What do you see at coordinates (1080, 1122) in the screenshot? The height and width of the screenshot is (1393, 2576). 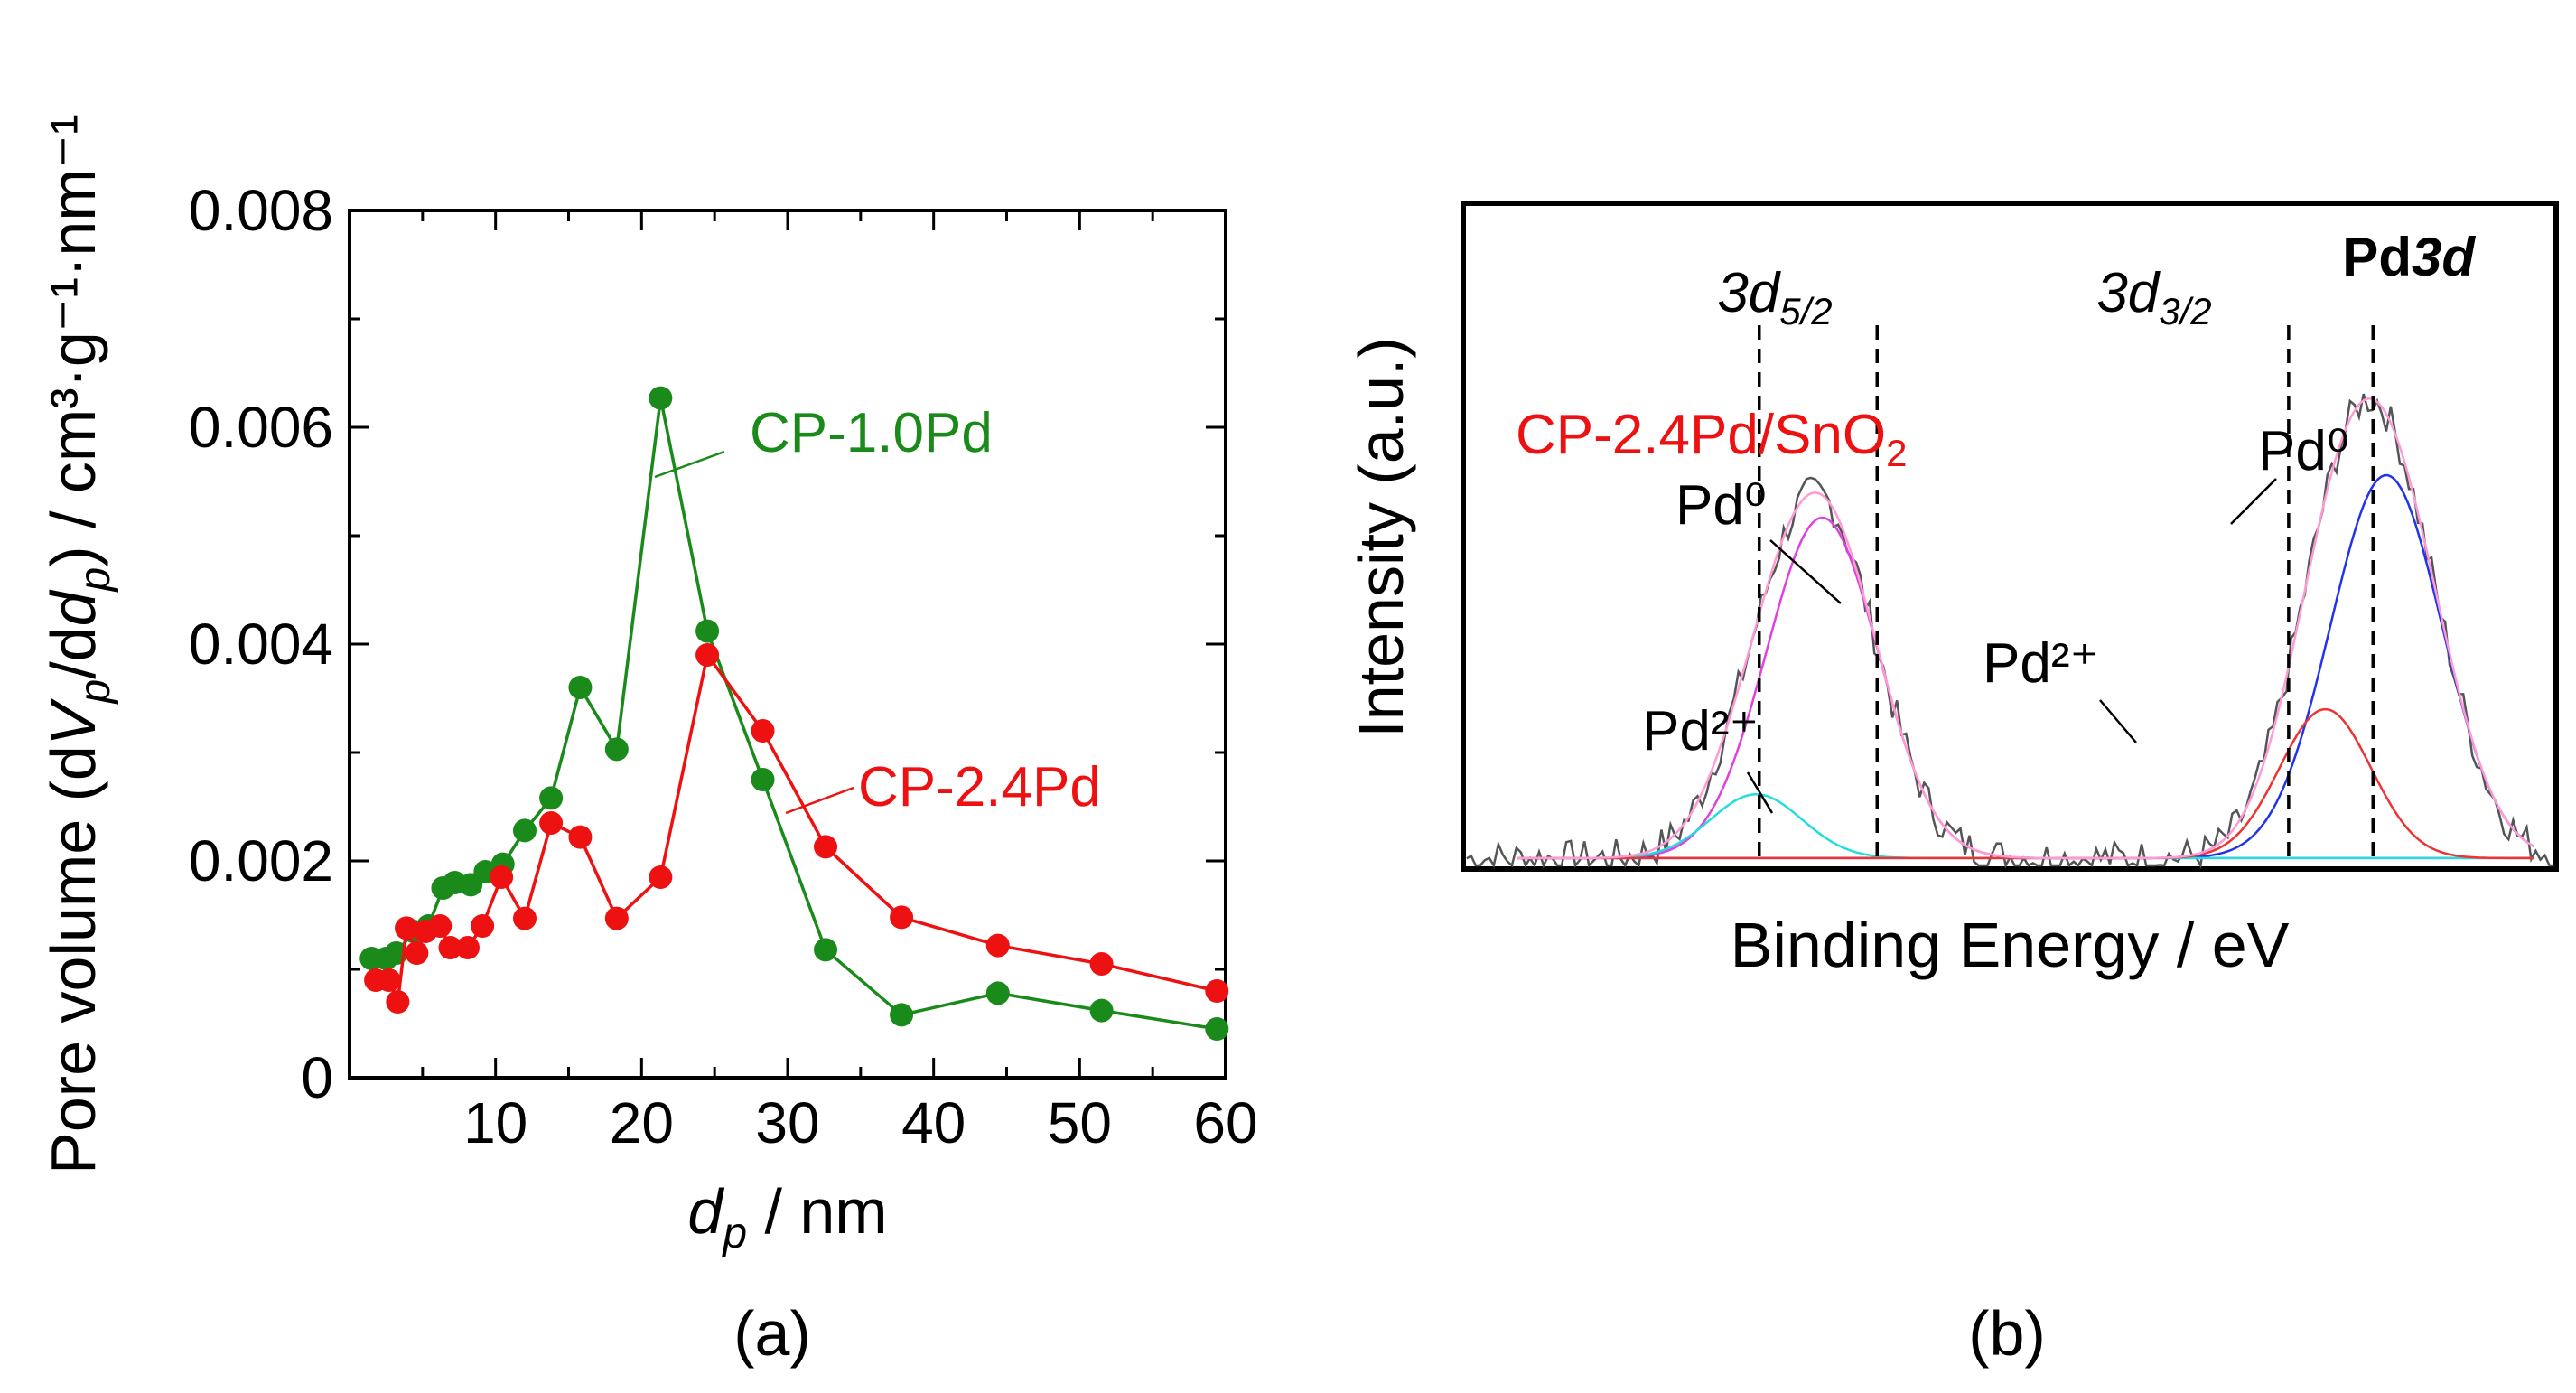 I see `x-tick-label-a: 50` at bounding box center [1080, 1122].